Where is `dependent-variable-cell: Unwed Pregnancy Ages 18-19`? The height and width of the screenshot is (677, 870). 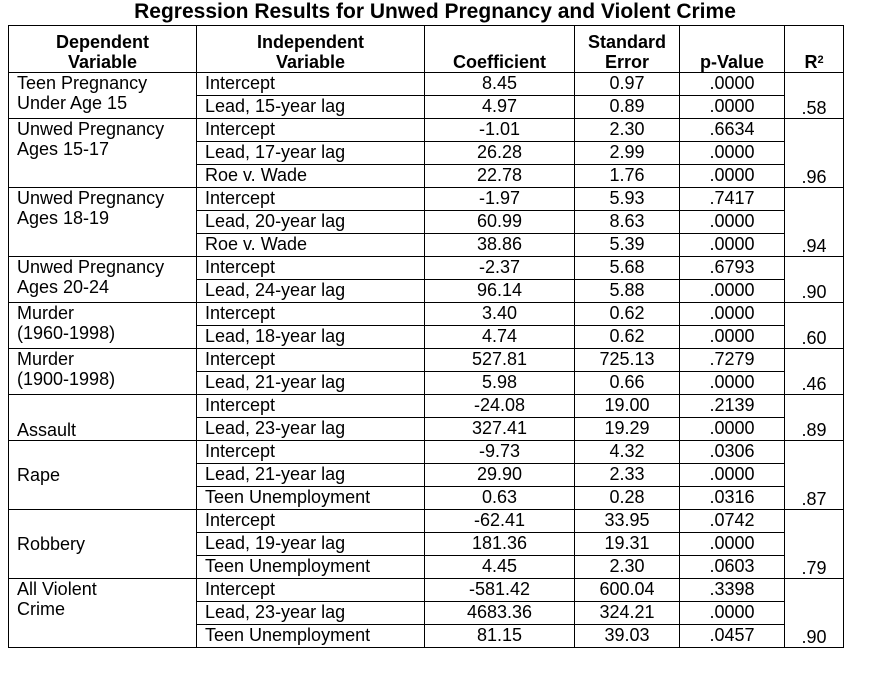
dependent-variable-cell: Unwed Pregnancy Ages 18-19 is located at coordinates (102, 222).